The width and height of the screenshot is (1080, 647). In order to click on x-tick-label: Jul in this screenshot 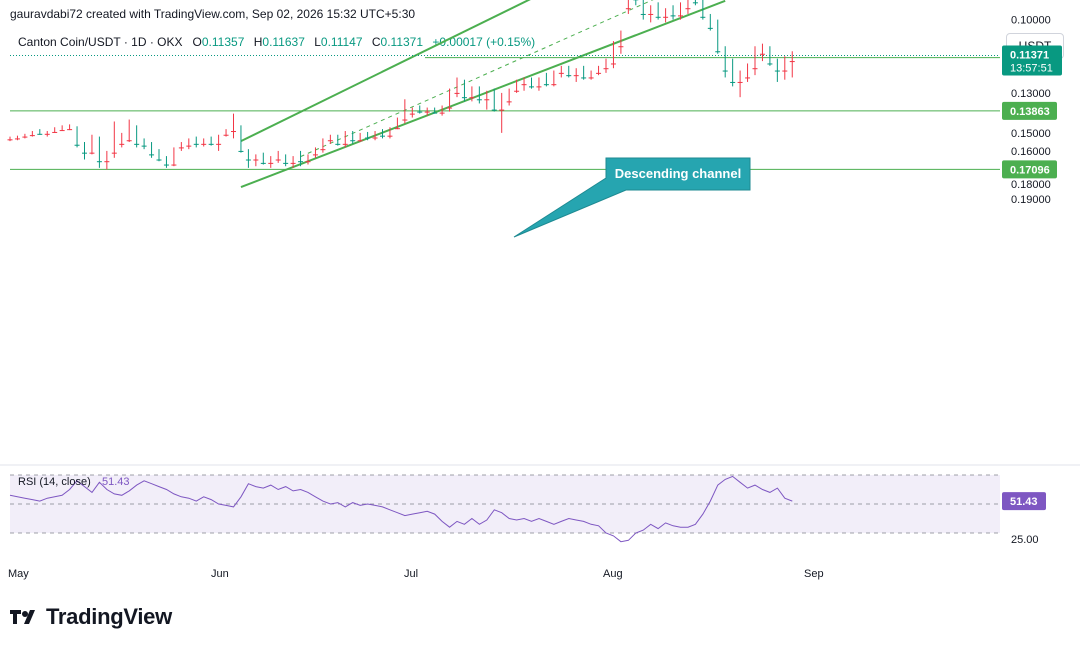, I will do `click(411, 574)`.